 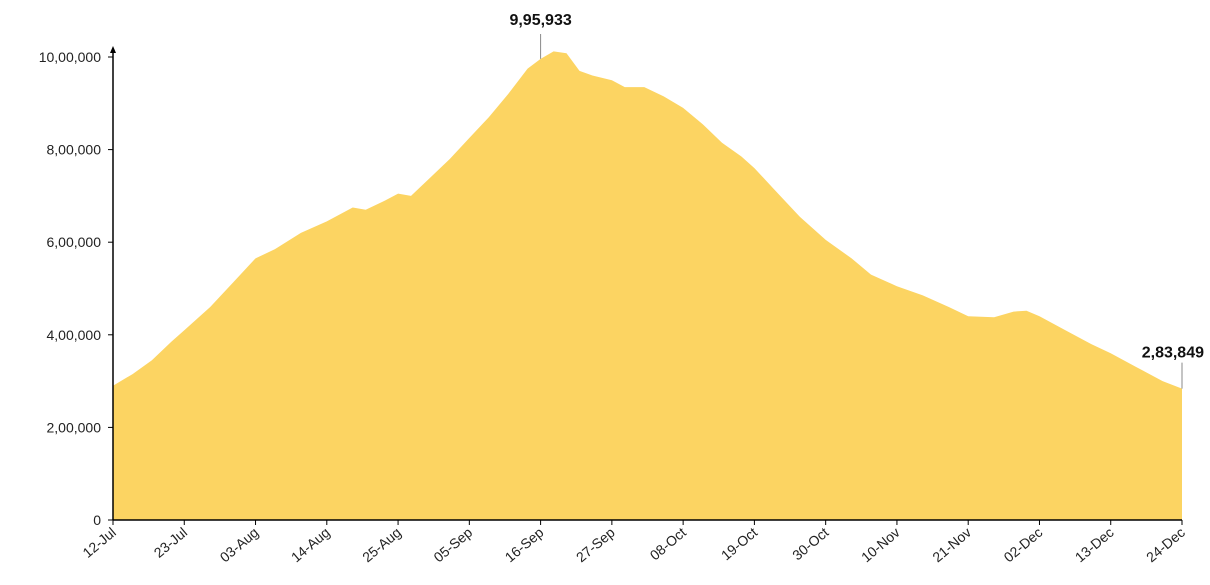 I want to click on x-tick-label: 30-Oct, so click(x=810, y=543).